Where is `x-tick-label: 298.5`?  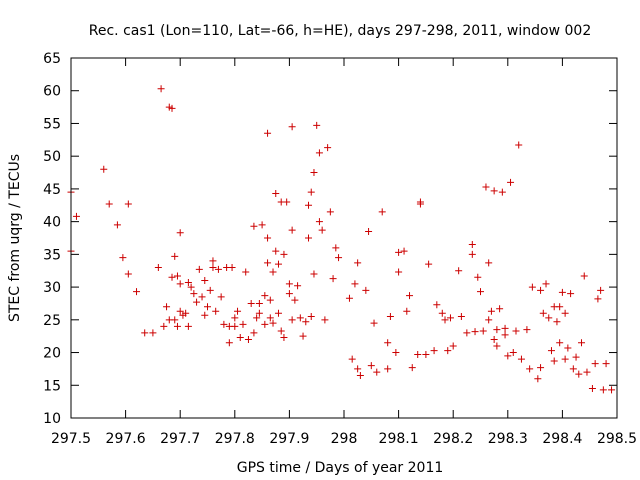 x-tick-label: 298.5 is located at coordinates (617, 439).